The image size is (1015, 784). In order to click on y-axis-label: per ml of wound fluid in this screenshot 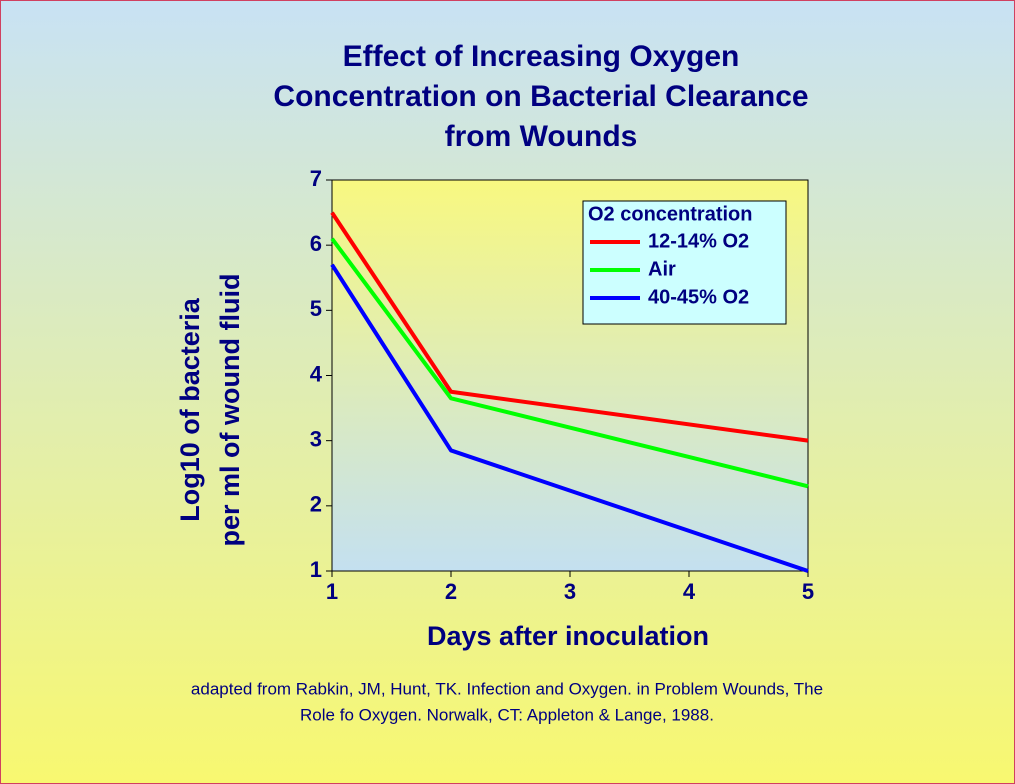, I will do `click(230, 410)`.